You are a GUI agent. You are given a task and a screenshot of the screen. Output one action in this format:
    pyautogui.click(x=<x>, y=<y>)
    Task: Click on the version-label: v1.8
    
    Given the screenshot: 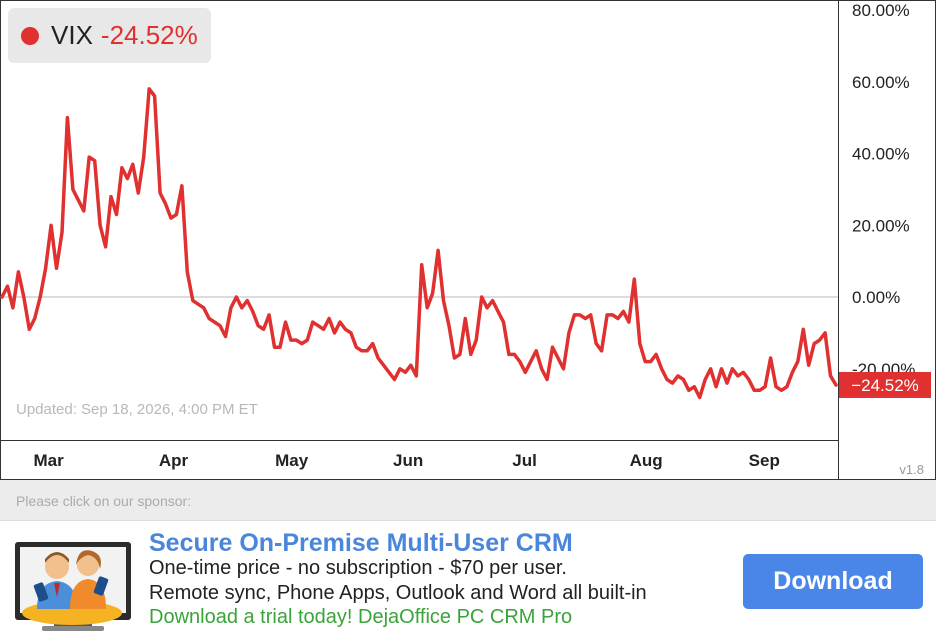 What is the action you would take?
    pyautogui.click(x=911, y=469)
    